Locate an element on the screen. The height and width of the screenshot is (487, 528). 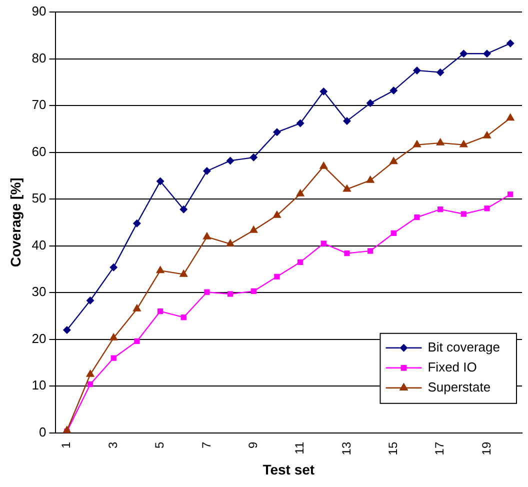
x-tick-label: 1 is located at coordinates (66, 445).